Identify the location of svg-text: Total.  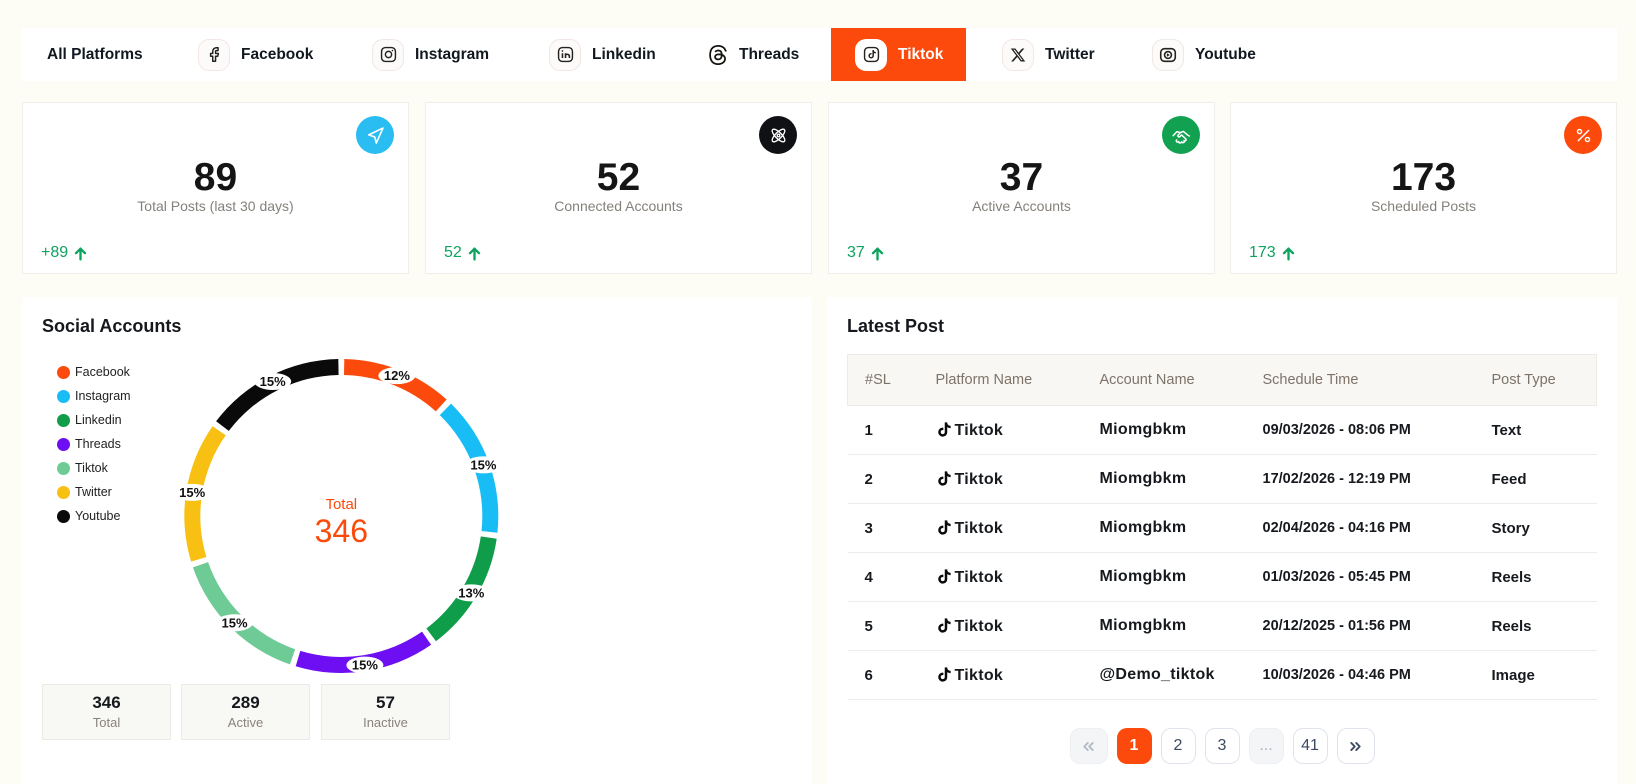
(341, 504).